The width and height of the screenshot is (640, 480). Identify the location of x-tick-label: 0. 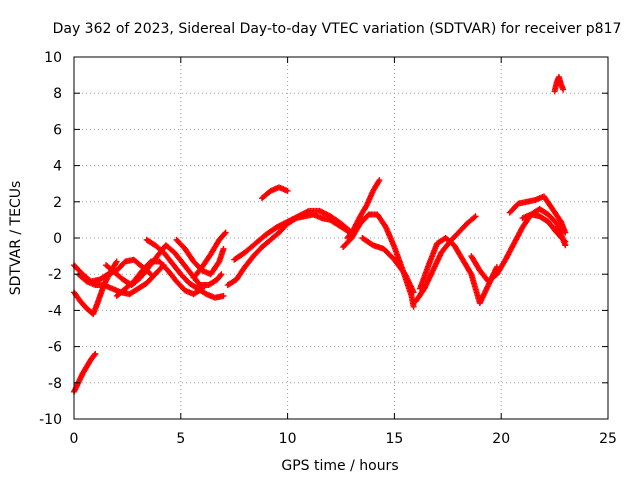
(74, 439).